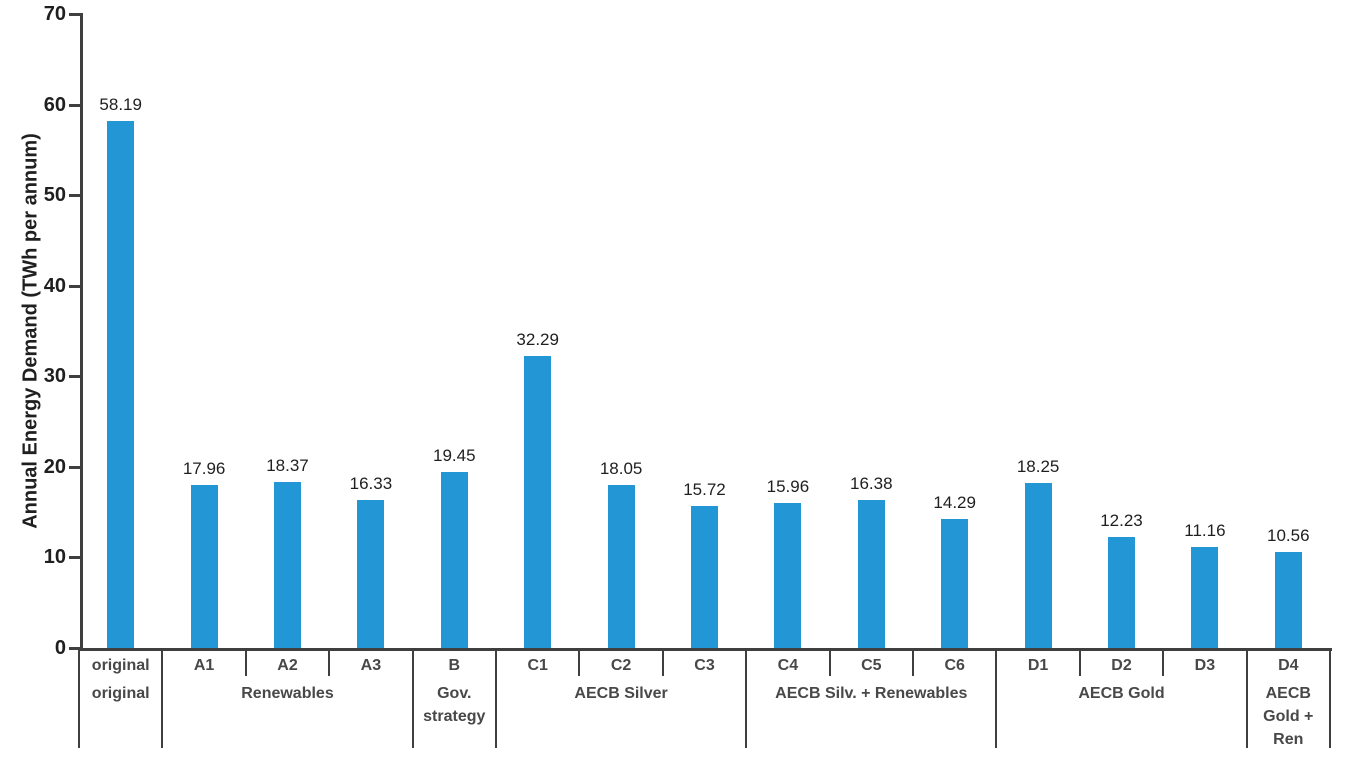  What do you see at coordinates (621, 468) in the screenshot?
I see `bar-value-label: 18.05` at bounding box center [621, 468].